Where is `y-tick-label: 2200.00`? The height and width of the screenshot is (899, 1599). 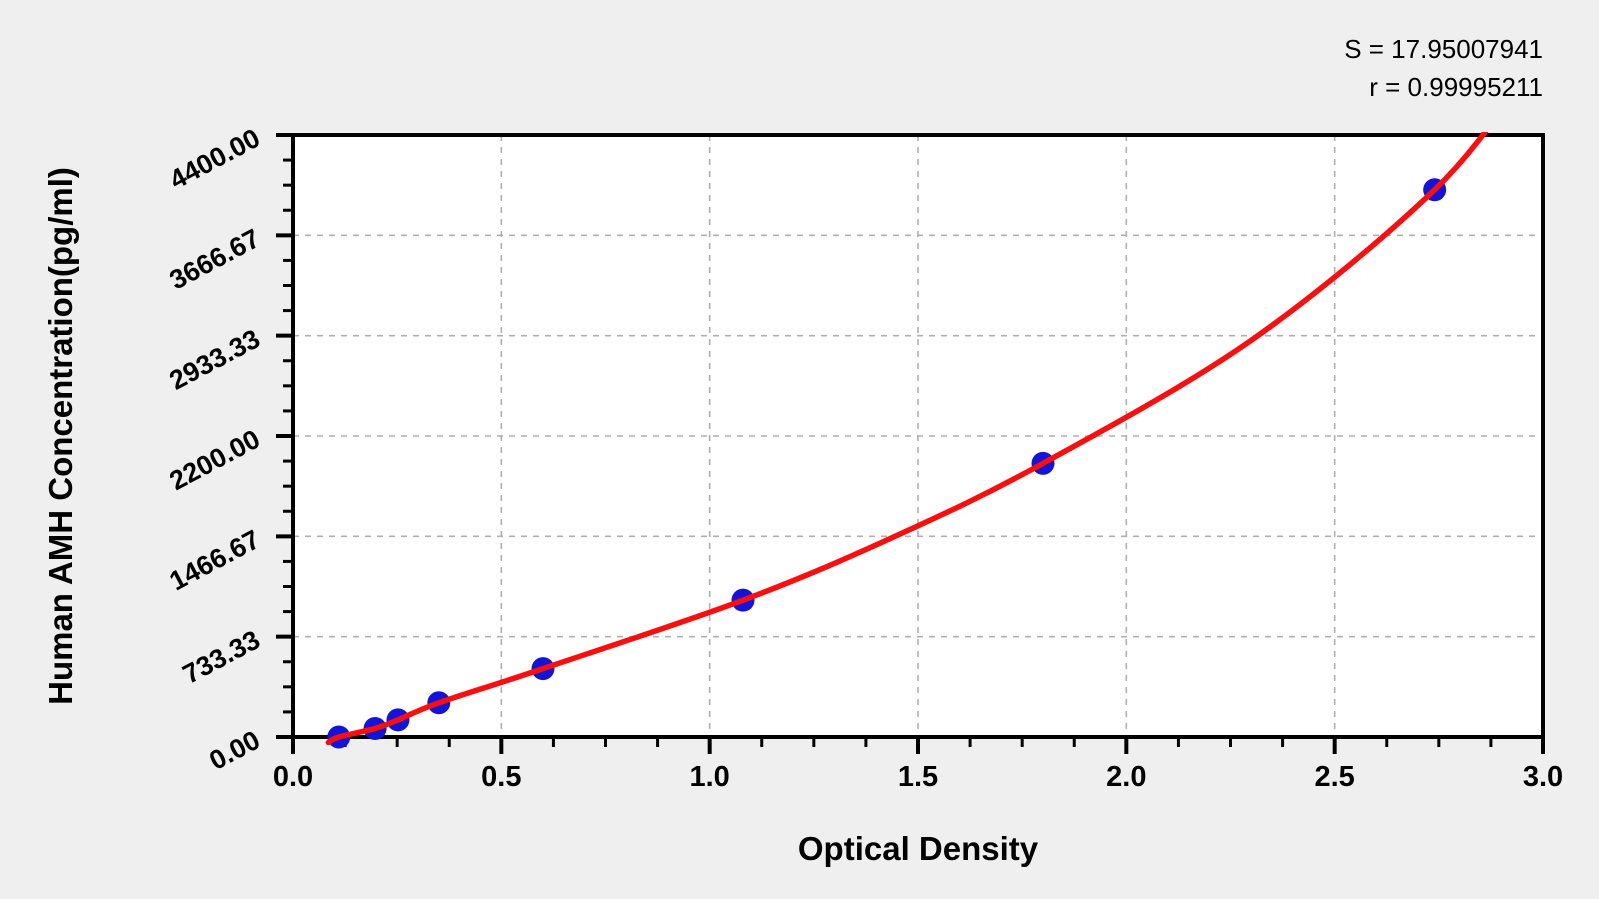
y-tick-label: 2200.00 is located at coordinates (215, 460).